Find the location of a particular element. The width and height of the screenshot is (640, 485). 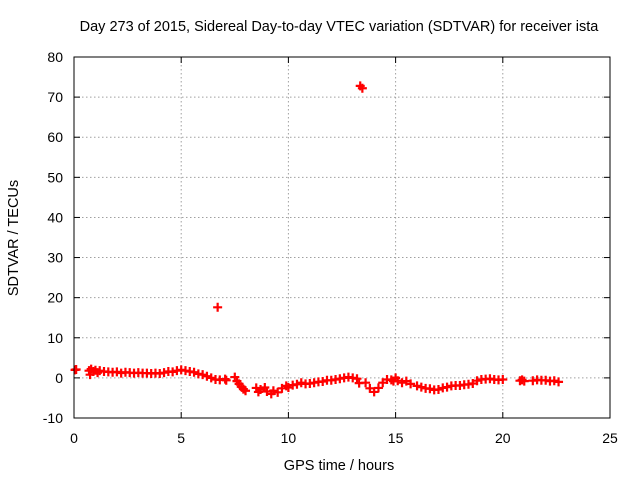

x-tick-label: 10 is located at coordinates (289, 438).